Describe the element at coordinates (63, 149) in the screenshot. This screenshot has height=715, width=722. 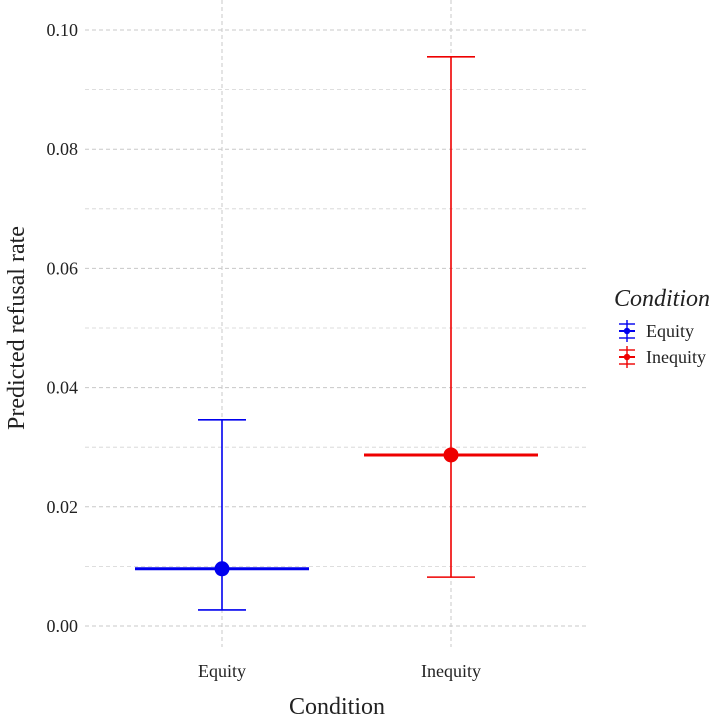
I see `y-tick-label: 0.08` at that location.